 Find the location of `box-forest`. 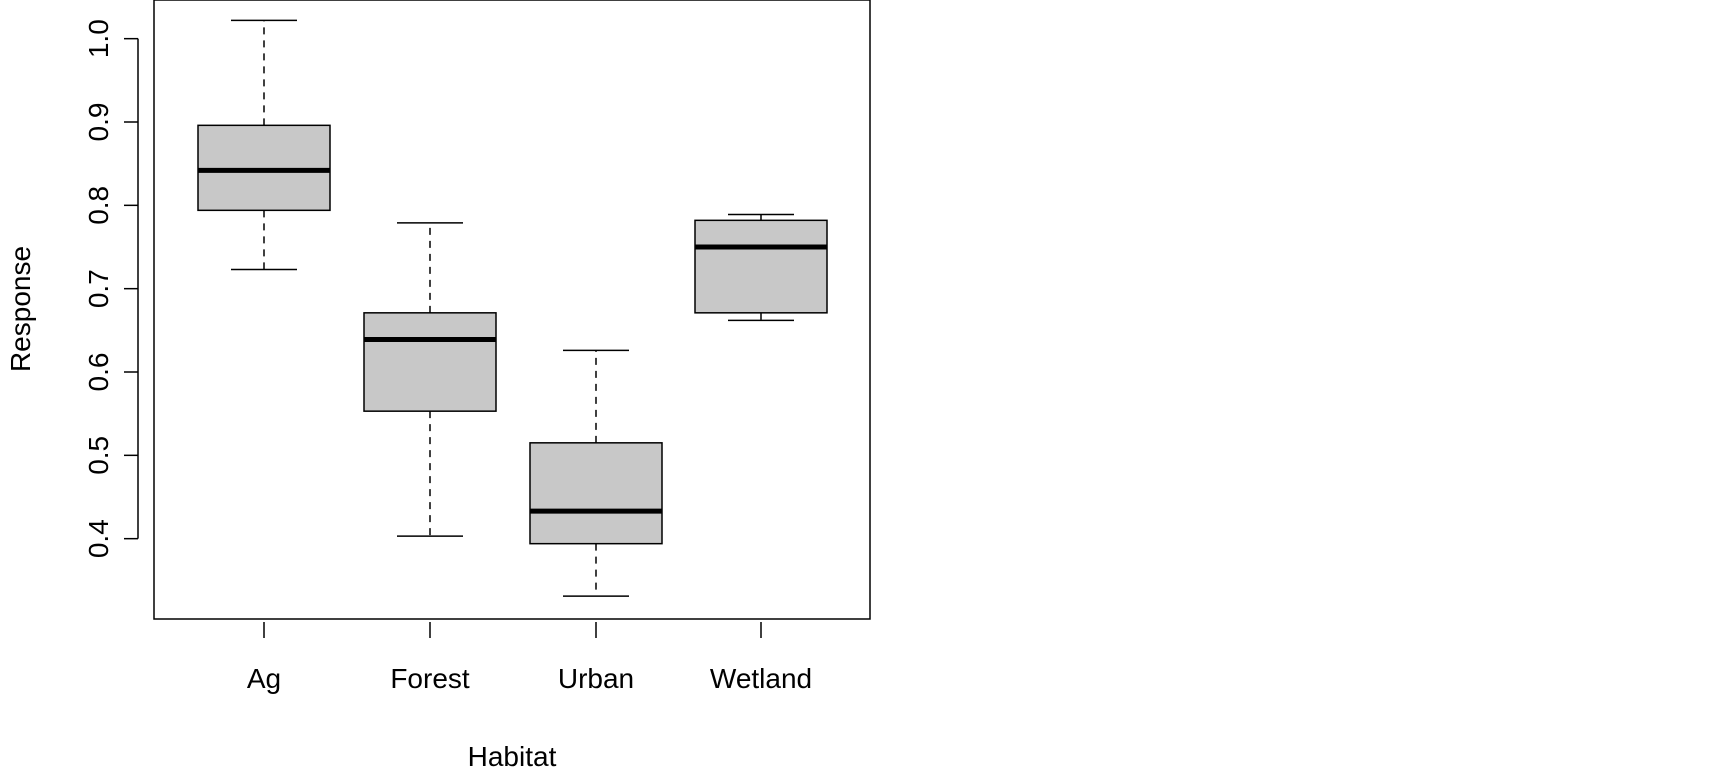

box-forest is located at coordinates (430, 379).